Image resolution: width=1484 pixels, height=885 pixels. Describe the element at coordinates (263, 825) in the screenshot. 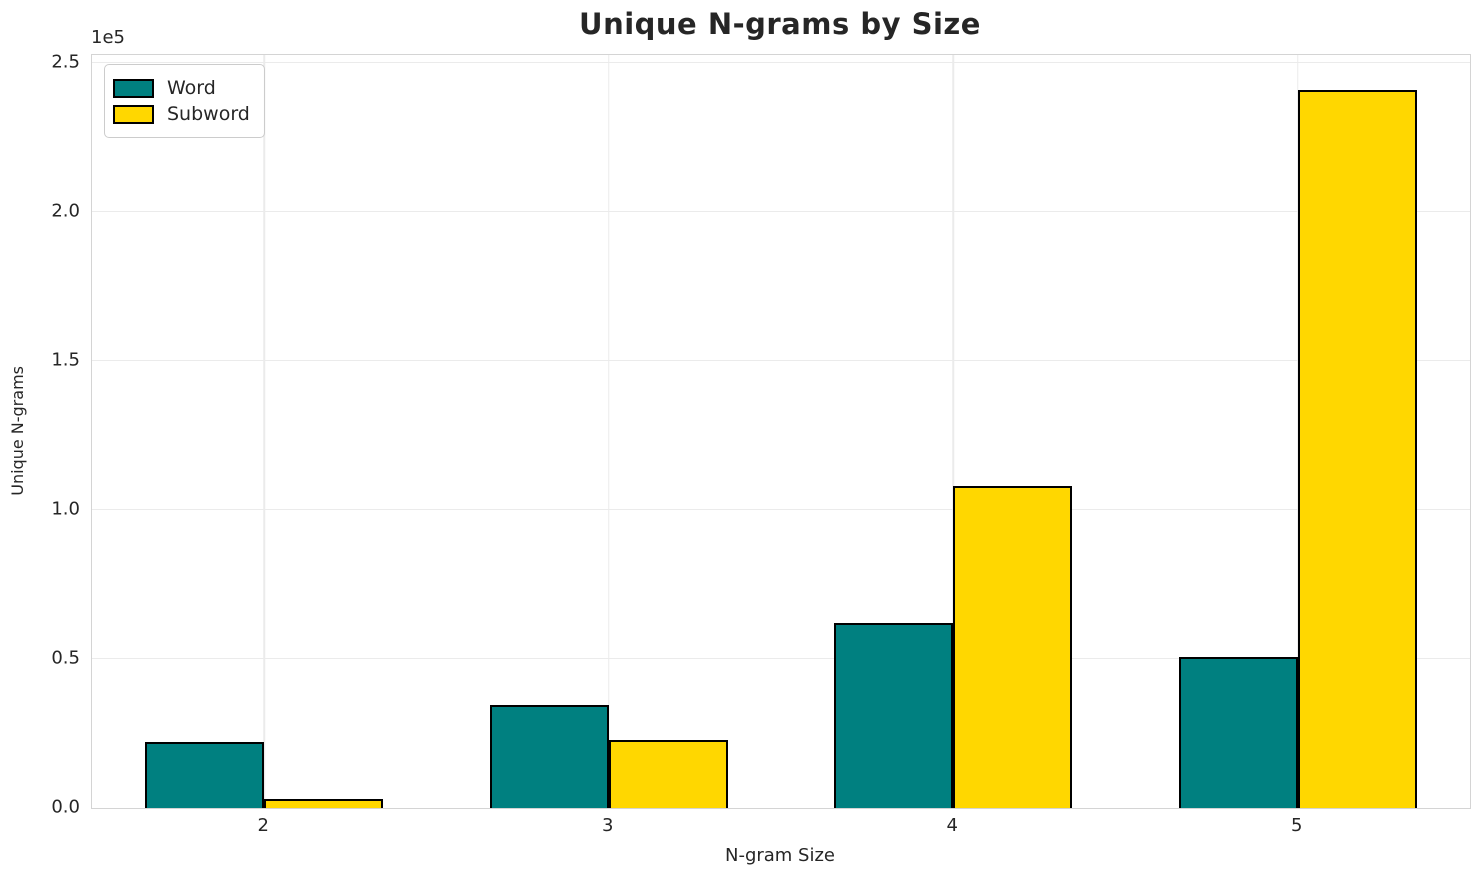

I see `x-tick-label: 2` at that location.